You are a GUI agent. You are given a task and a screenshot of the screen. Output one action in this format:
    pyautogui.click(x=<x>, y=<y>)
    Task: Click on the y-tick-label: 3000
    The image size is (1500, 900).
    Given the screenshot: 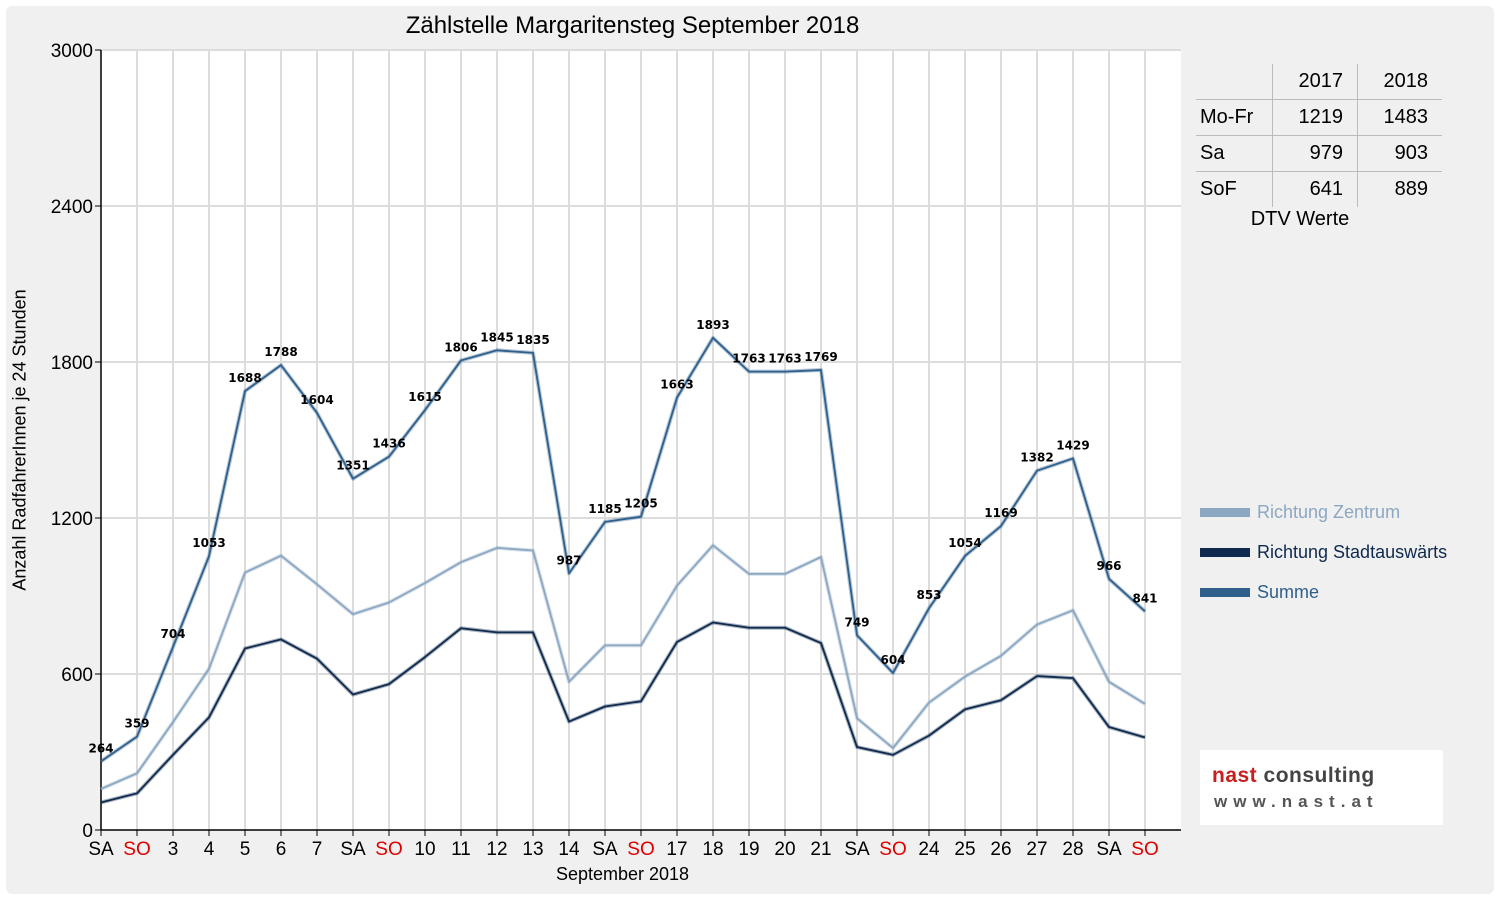 What is the action you would take?
    pyautogui.click(x=72, y=51)
    